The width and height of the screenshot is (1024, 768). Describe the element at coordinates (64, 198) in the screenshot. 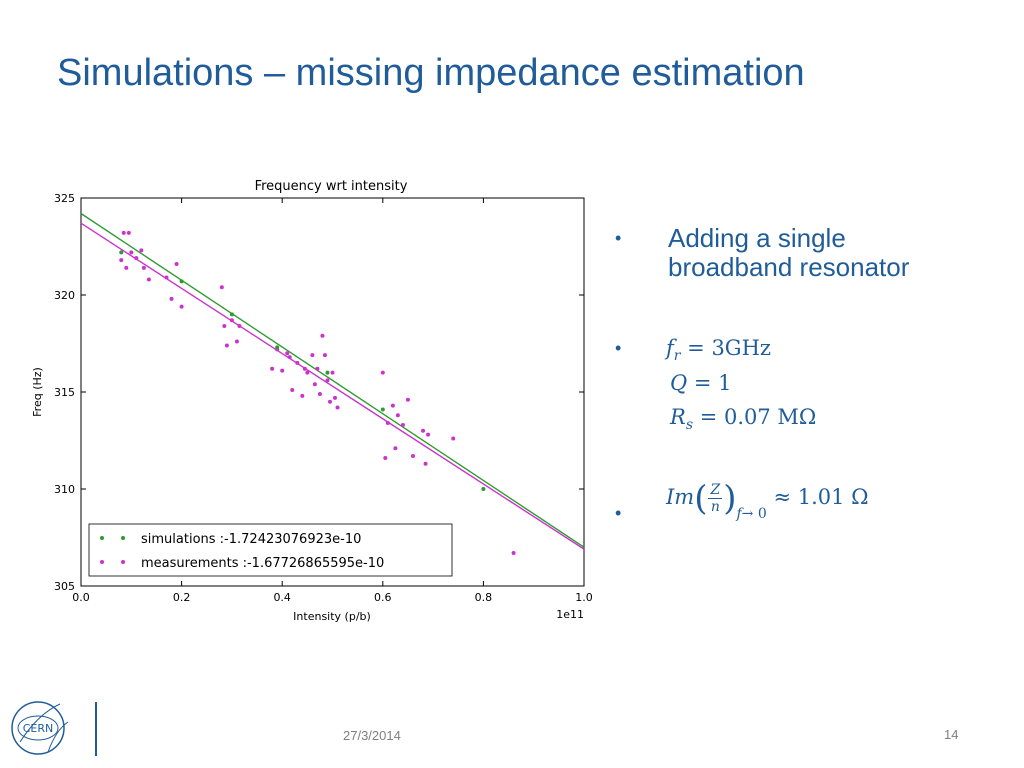

I see `y-tick-label: 325` at that location.